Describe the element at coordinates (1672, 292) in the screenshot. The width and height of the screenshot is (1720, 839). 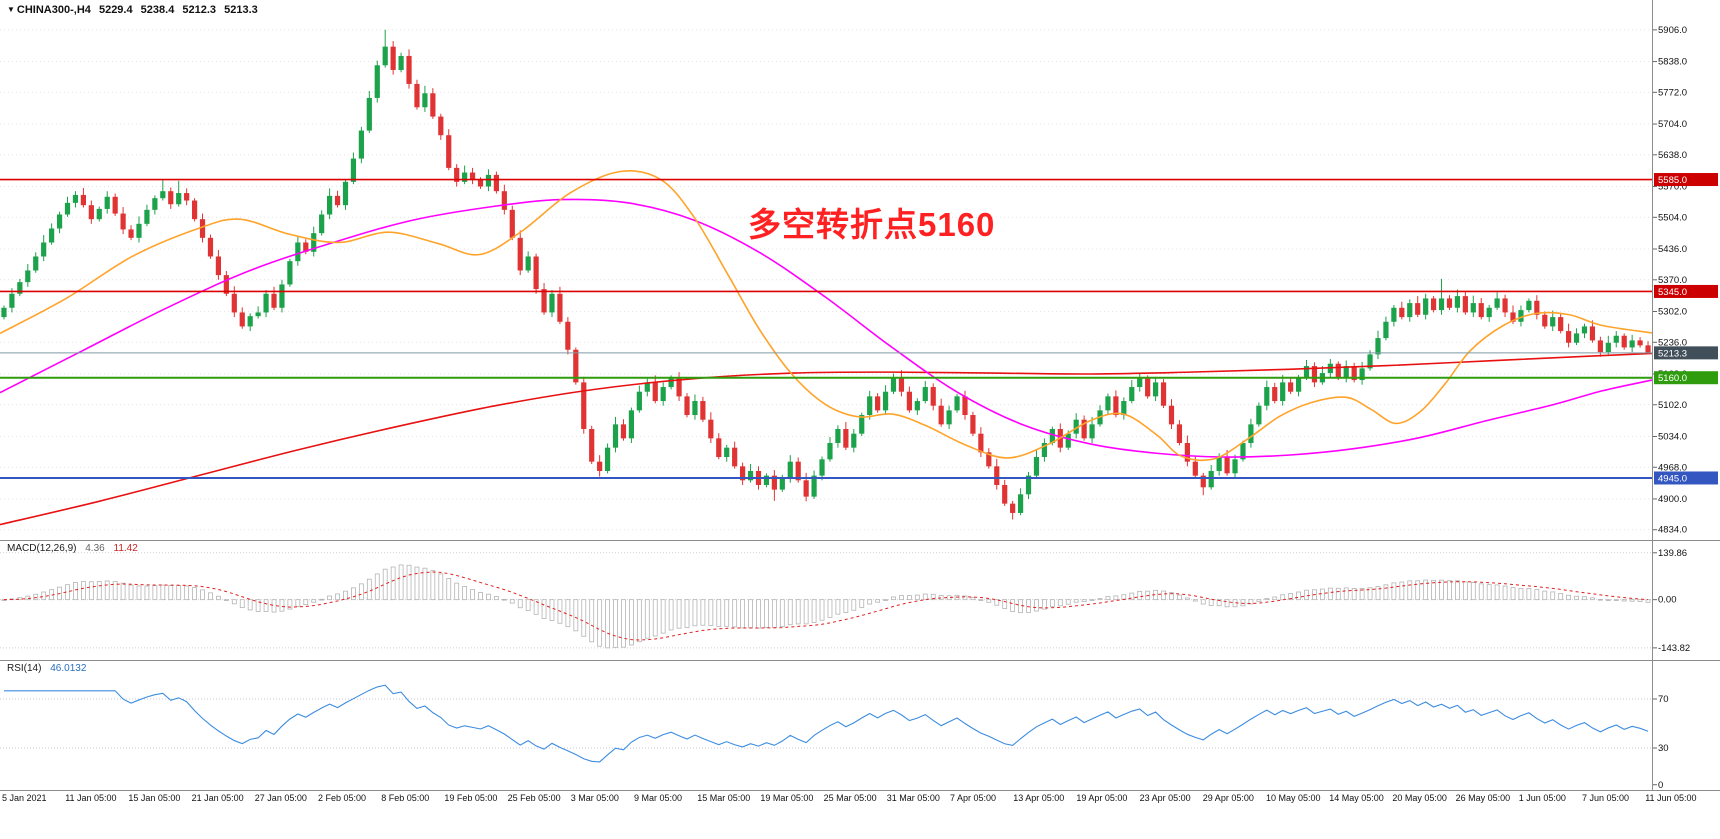
I see `price-tag-label: 5345.0` at that location.